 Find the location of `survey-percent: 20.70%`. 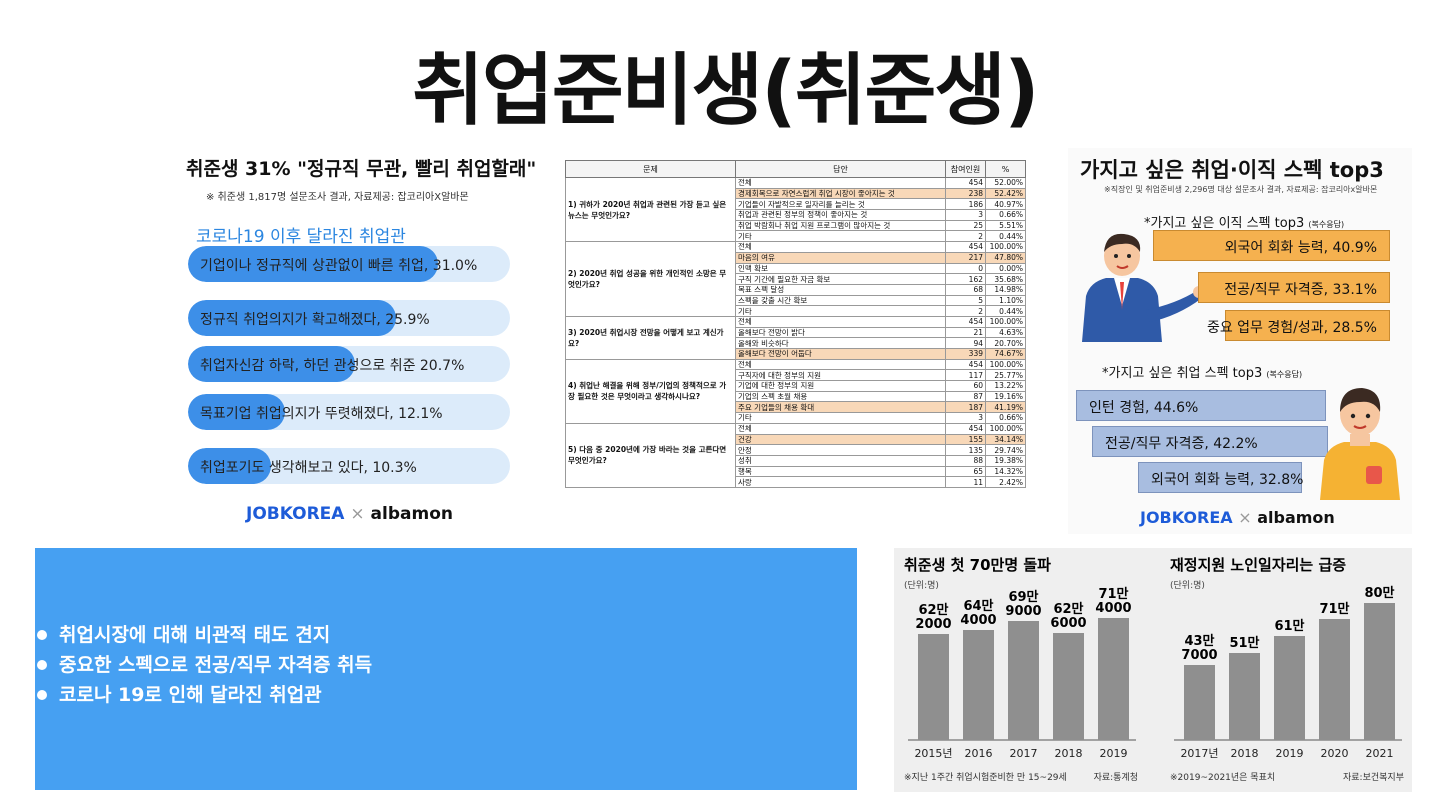

survey-percent: 20.70% is located at coordinates (1005, 343).